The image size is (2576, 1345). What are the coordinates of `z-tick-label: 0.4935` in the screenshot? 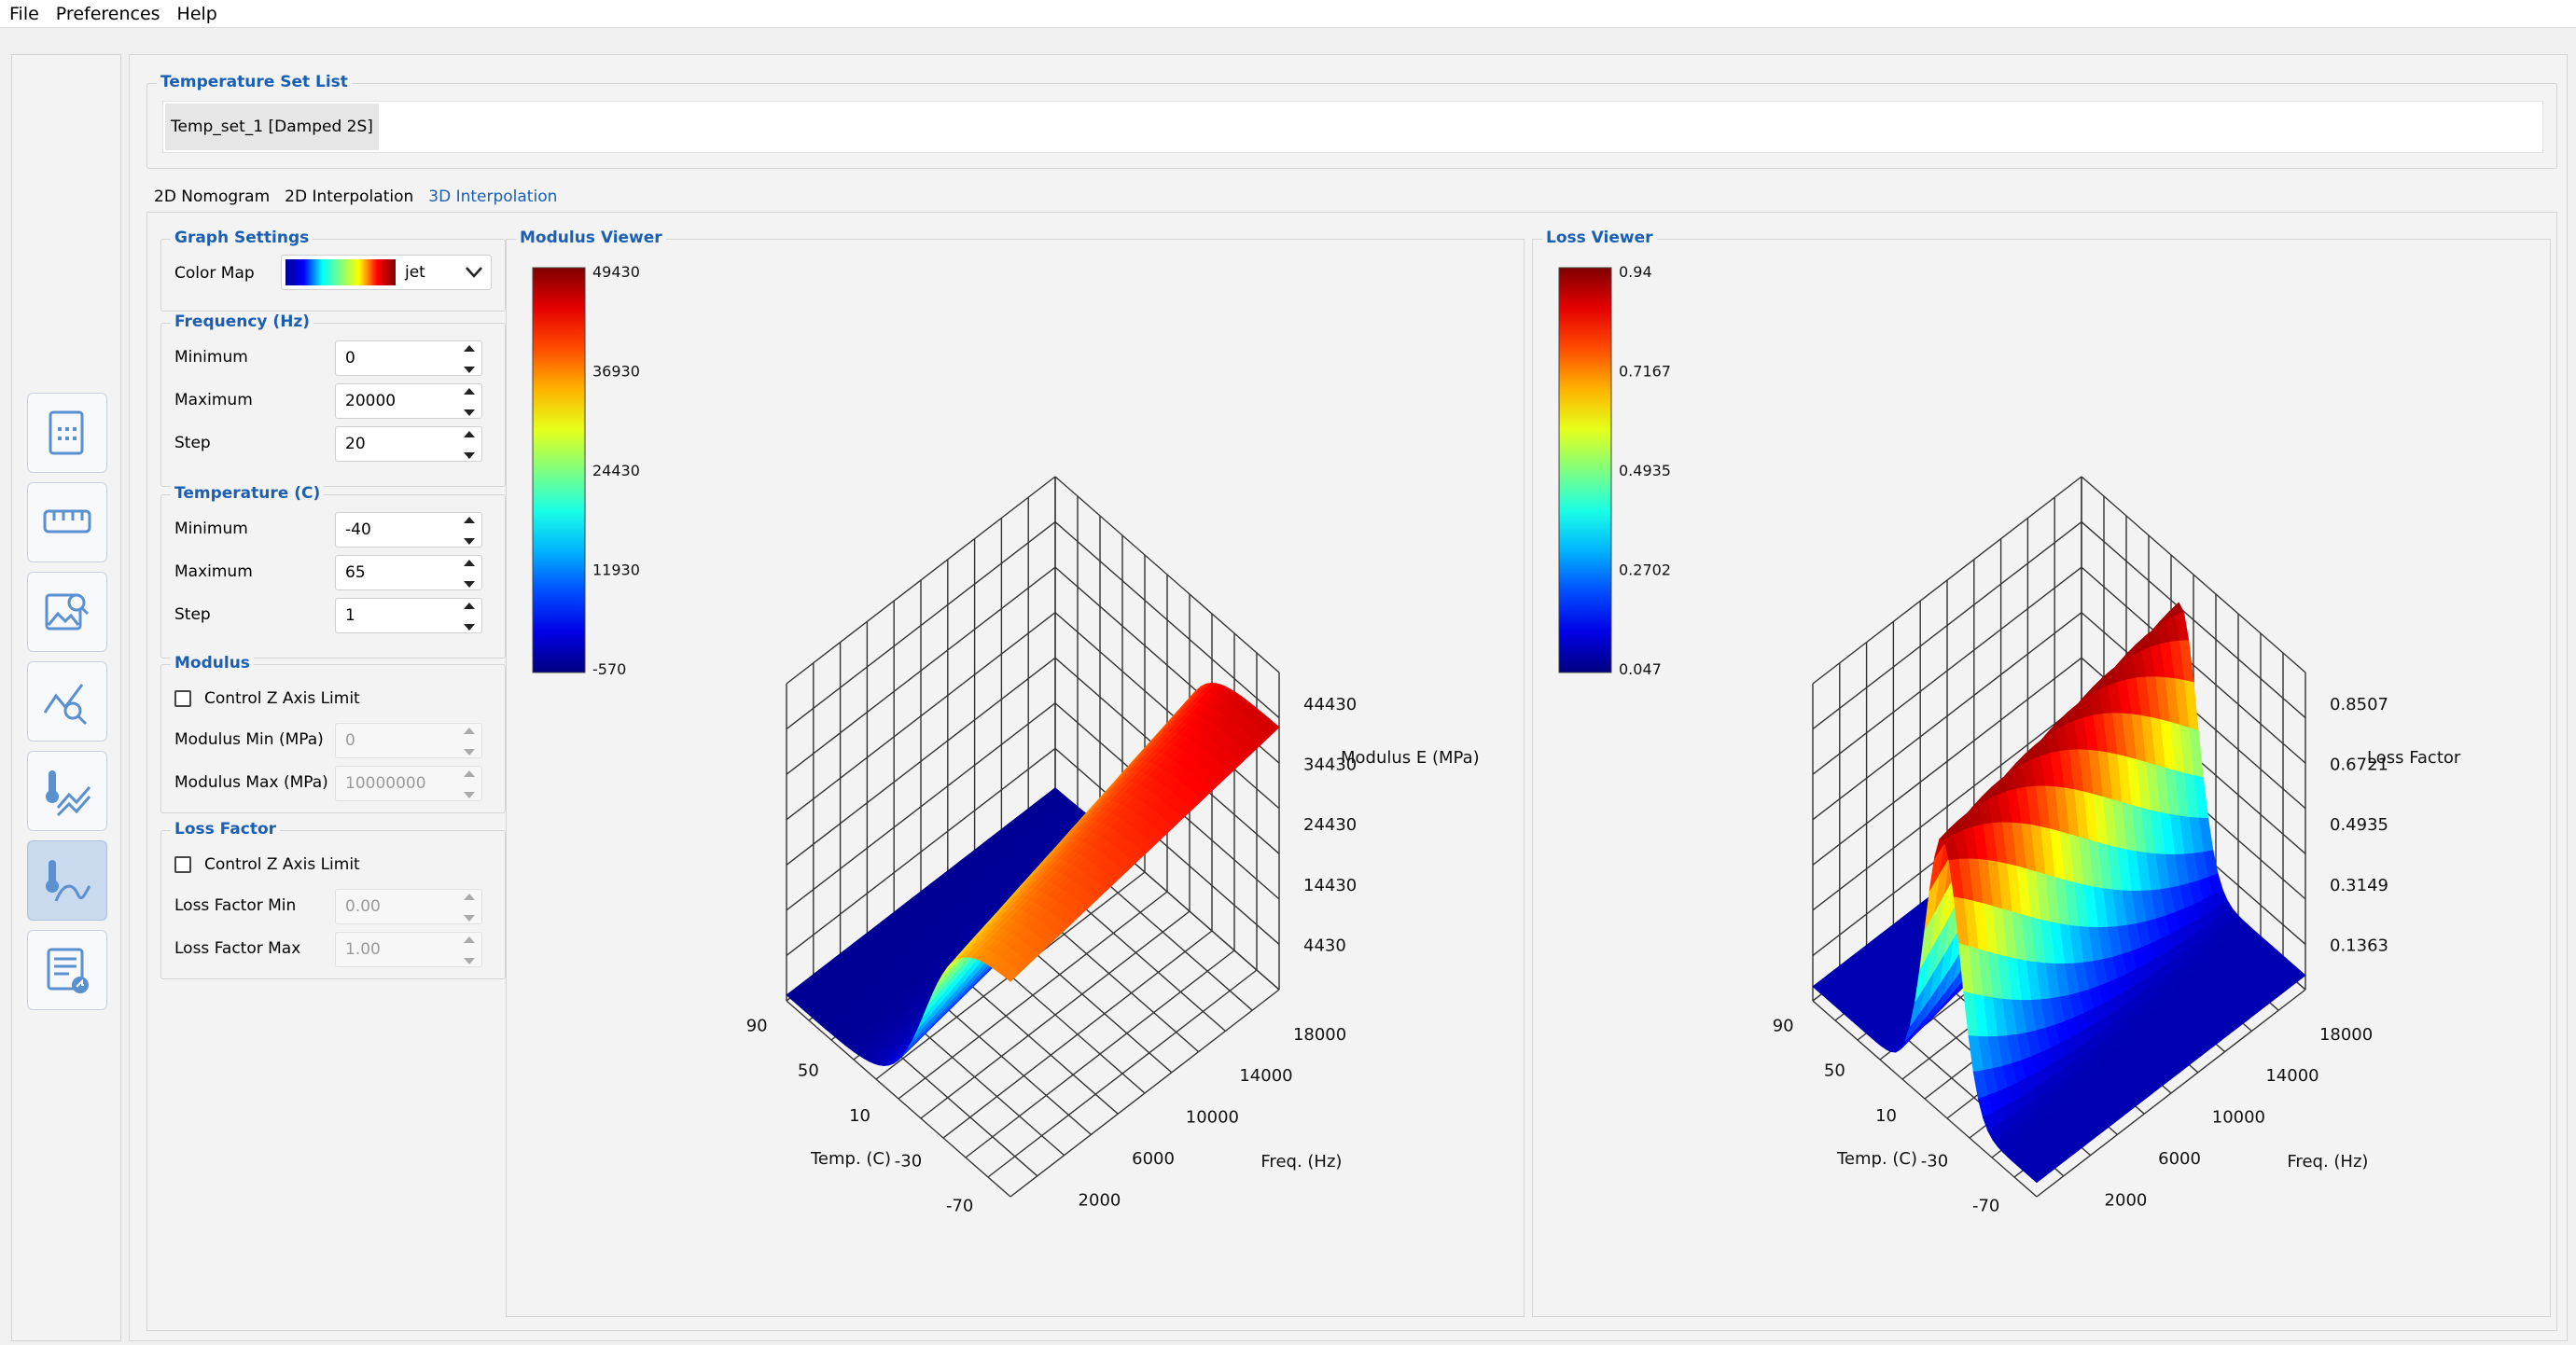 It's located at (2359, 825).